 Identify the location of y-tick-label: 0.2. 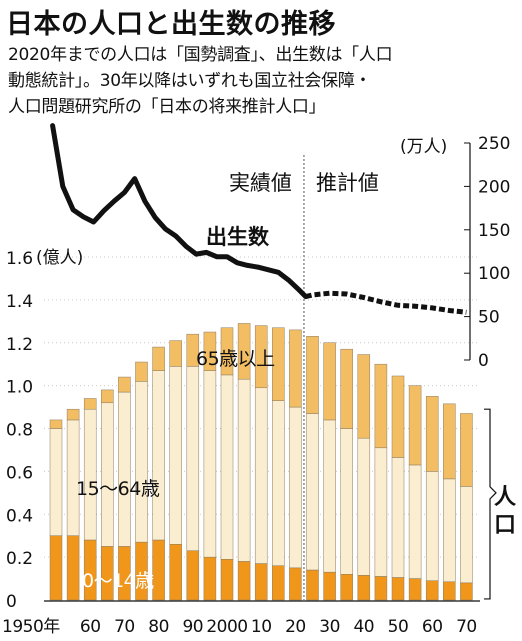
(19, 559).